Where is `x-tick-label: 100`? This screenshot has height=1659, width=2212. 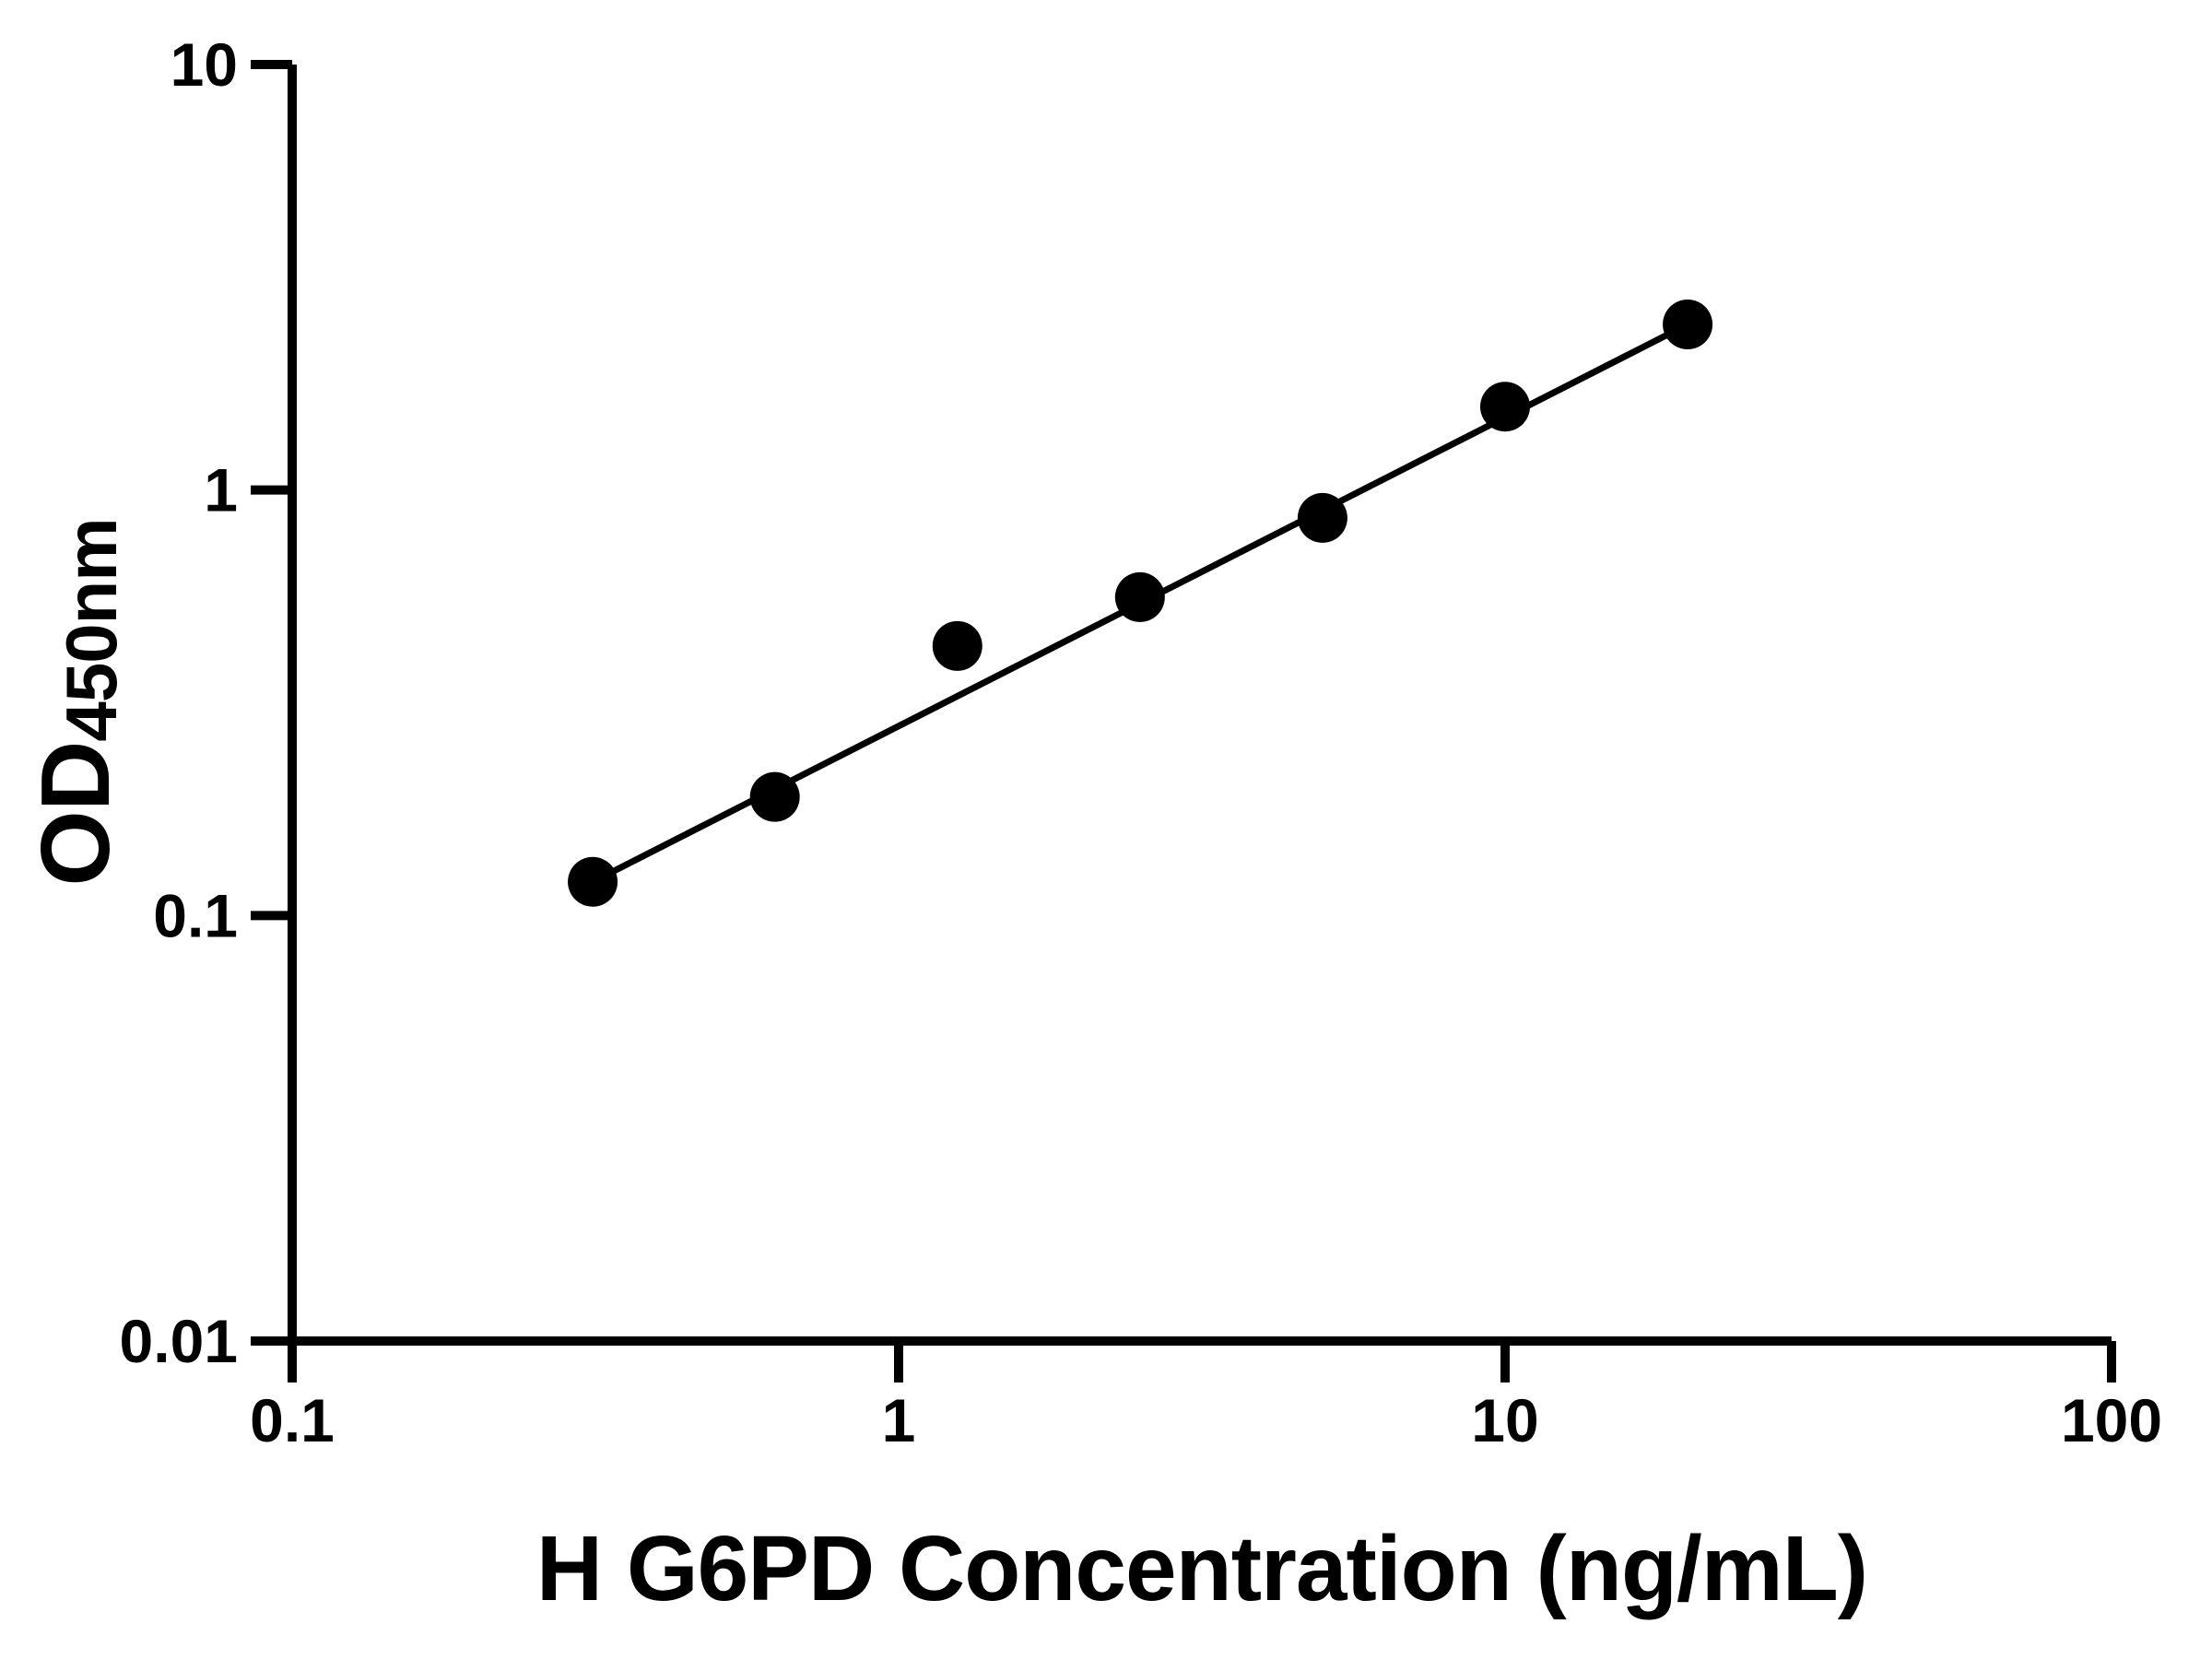
x-tick-label: 100 is located at coordinates (2111, 1420).